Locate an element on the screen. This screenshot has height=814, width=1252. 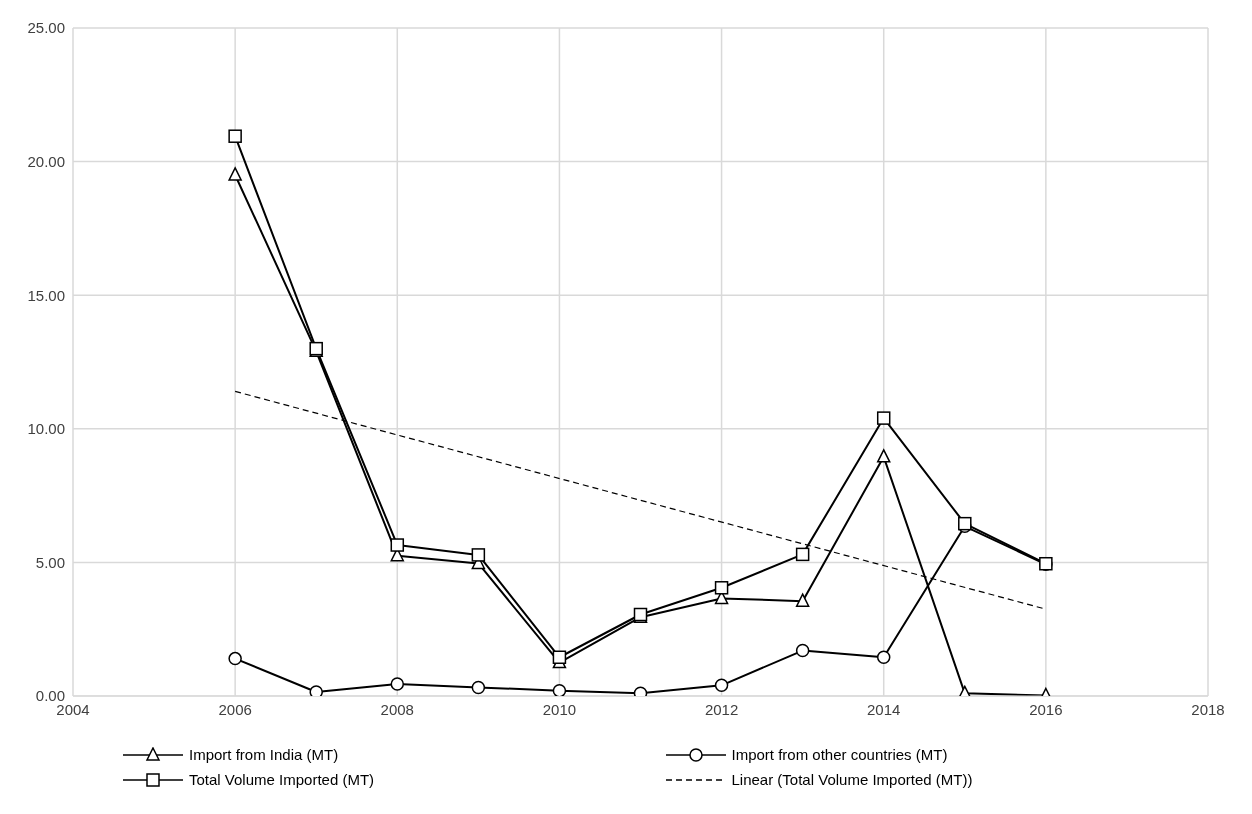
x-tick-label: 2012 is located at coordinates (721, 709).